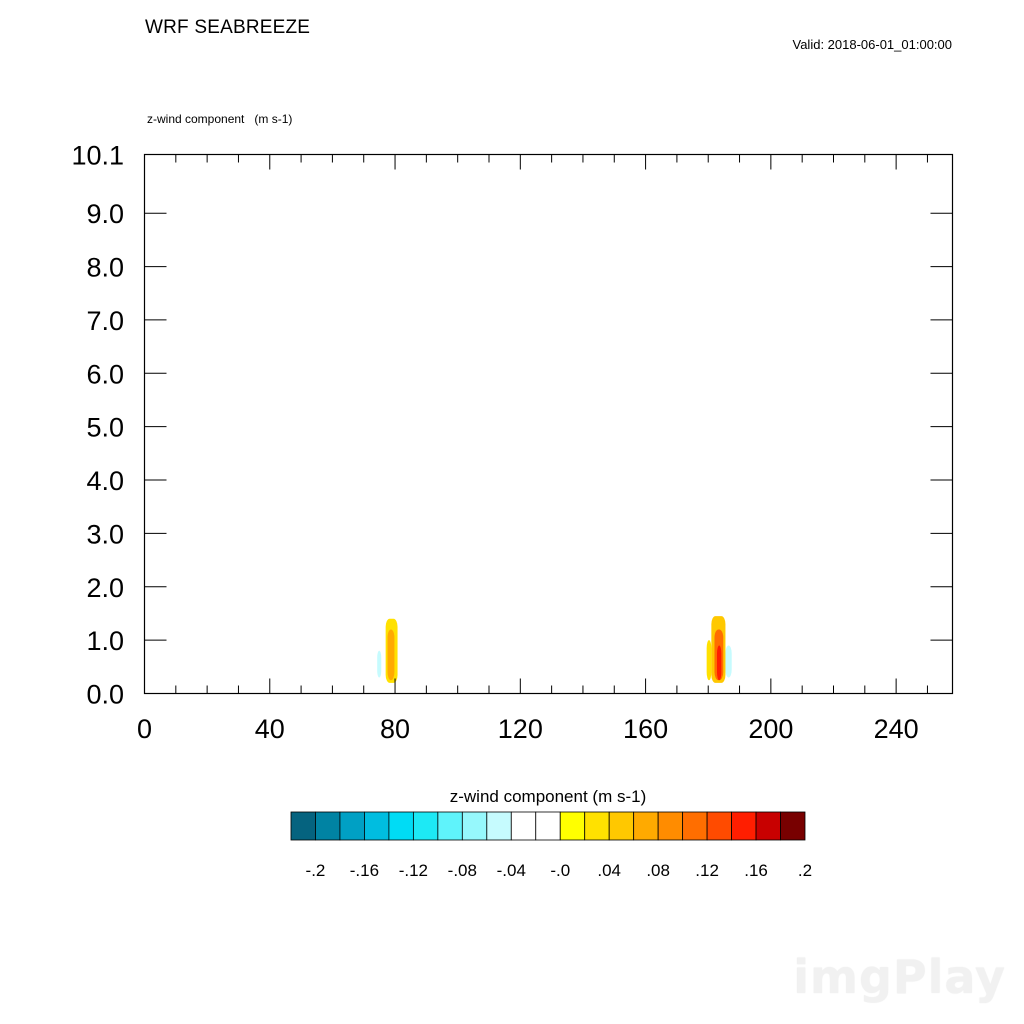 This screenshot has width=1024, height=1024. Describe the element at coordinates (105, 374) in the screenshot. I see `y-tick-label: 6.0` at that location.